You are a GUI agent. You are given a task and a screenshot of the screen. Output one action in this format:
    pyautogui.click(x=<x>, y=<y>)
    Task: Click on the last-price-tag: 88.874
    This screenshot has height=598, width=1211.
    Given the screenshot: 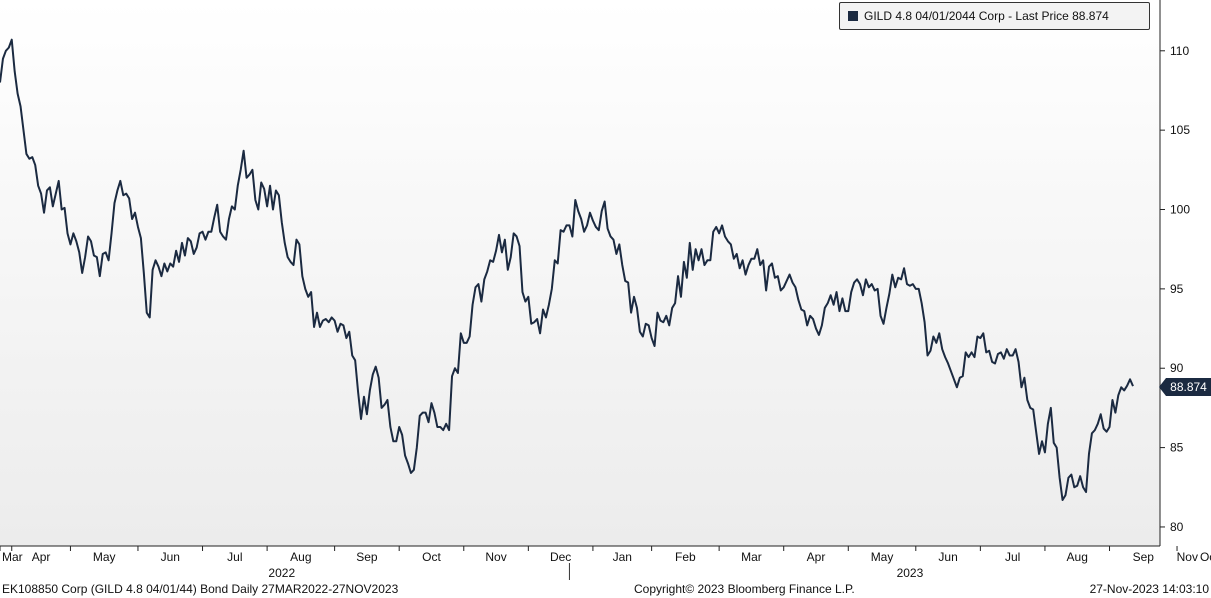 What is the action you would take?
    pyautogui.click(x=1185, y=387)
    